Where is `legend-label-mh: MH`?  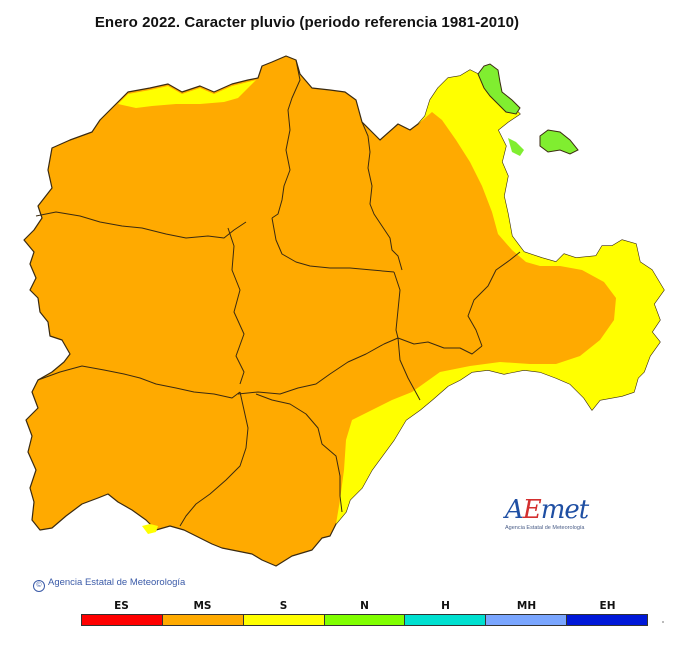 legend-label-mh: MH is located at coordinates (526, 606).